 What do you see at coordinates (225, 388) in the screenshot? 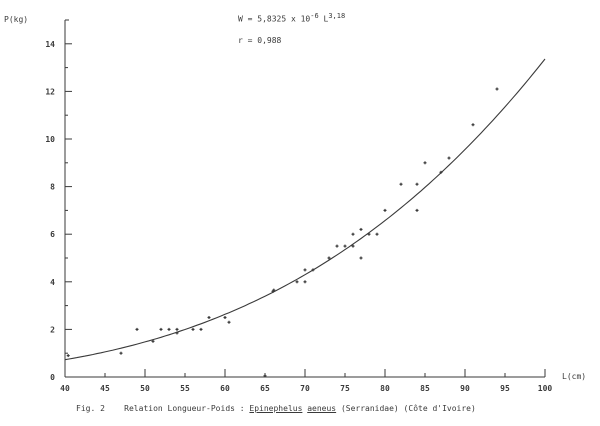
I see `svg-text: 60` at bounding box center [225, 388].